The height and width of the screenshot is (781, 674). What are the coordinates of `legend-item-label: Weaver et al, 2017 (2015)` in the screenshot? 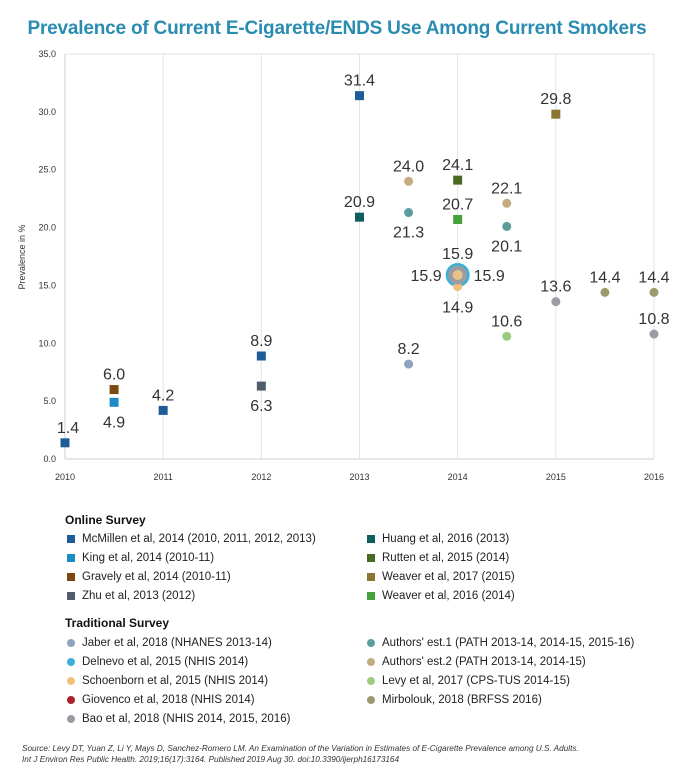 It's located at (448, 577).